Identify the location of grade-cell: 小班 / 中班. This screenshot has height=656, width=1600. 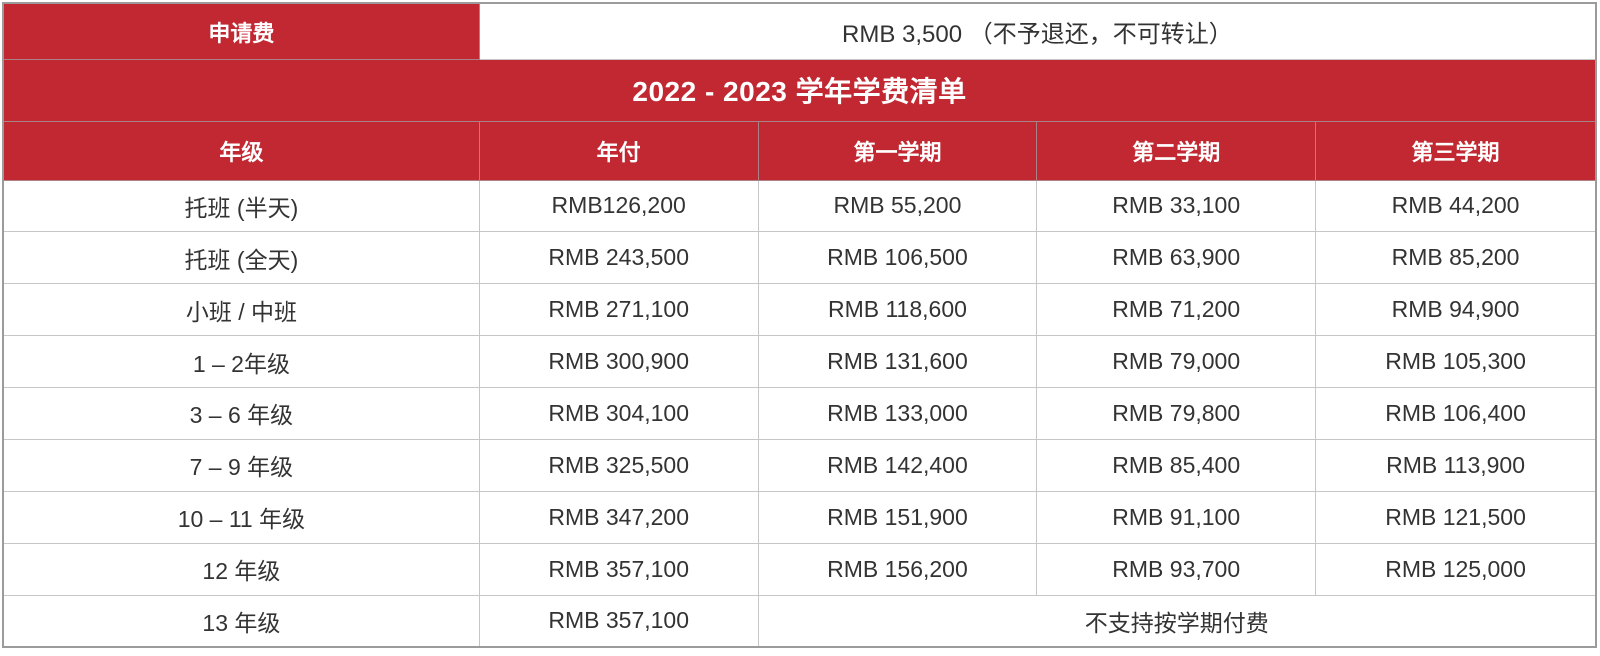
(241, 310).